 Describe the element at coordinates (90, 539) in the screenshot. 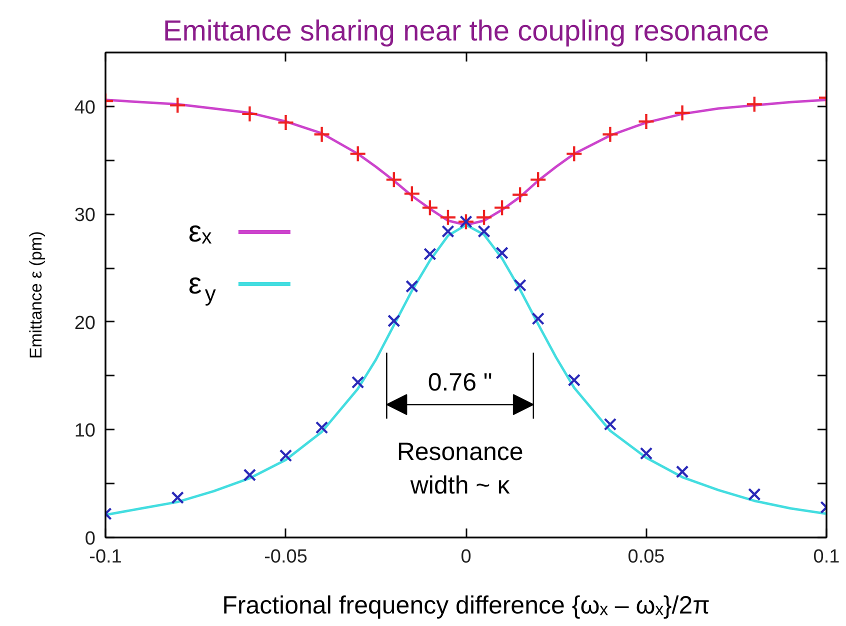

I see `y-tick-label: 0` at that location.